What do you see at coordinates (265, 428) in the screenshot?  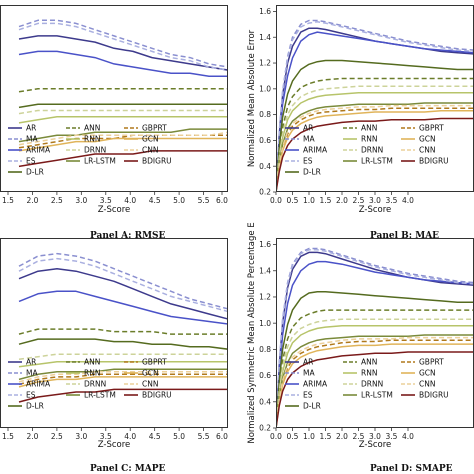 I see `y-tick-label: 0.2` at bounding box center [265, 428].